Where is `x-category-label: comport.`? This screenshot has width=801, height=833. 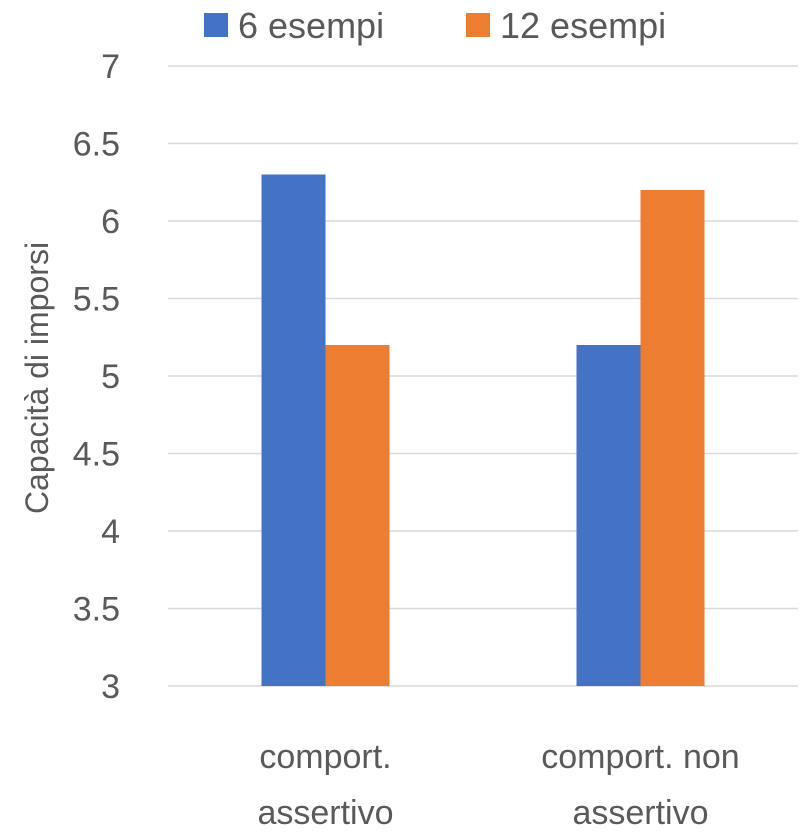 x-category-label: comport. is located at coordinates (325, 757).